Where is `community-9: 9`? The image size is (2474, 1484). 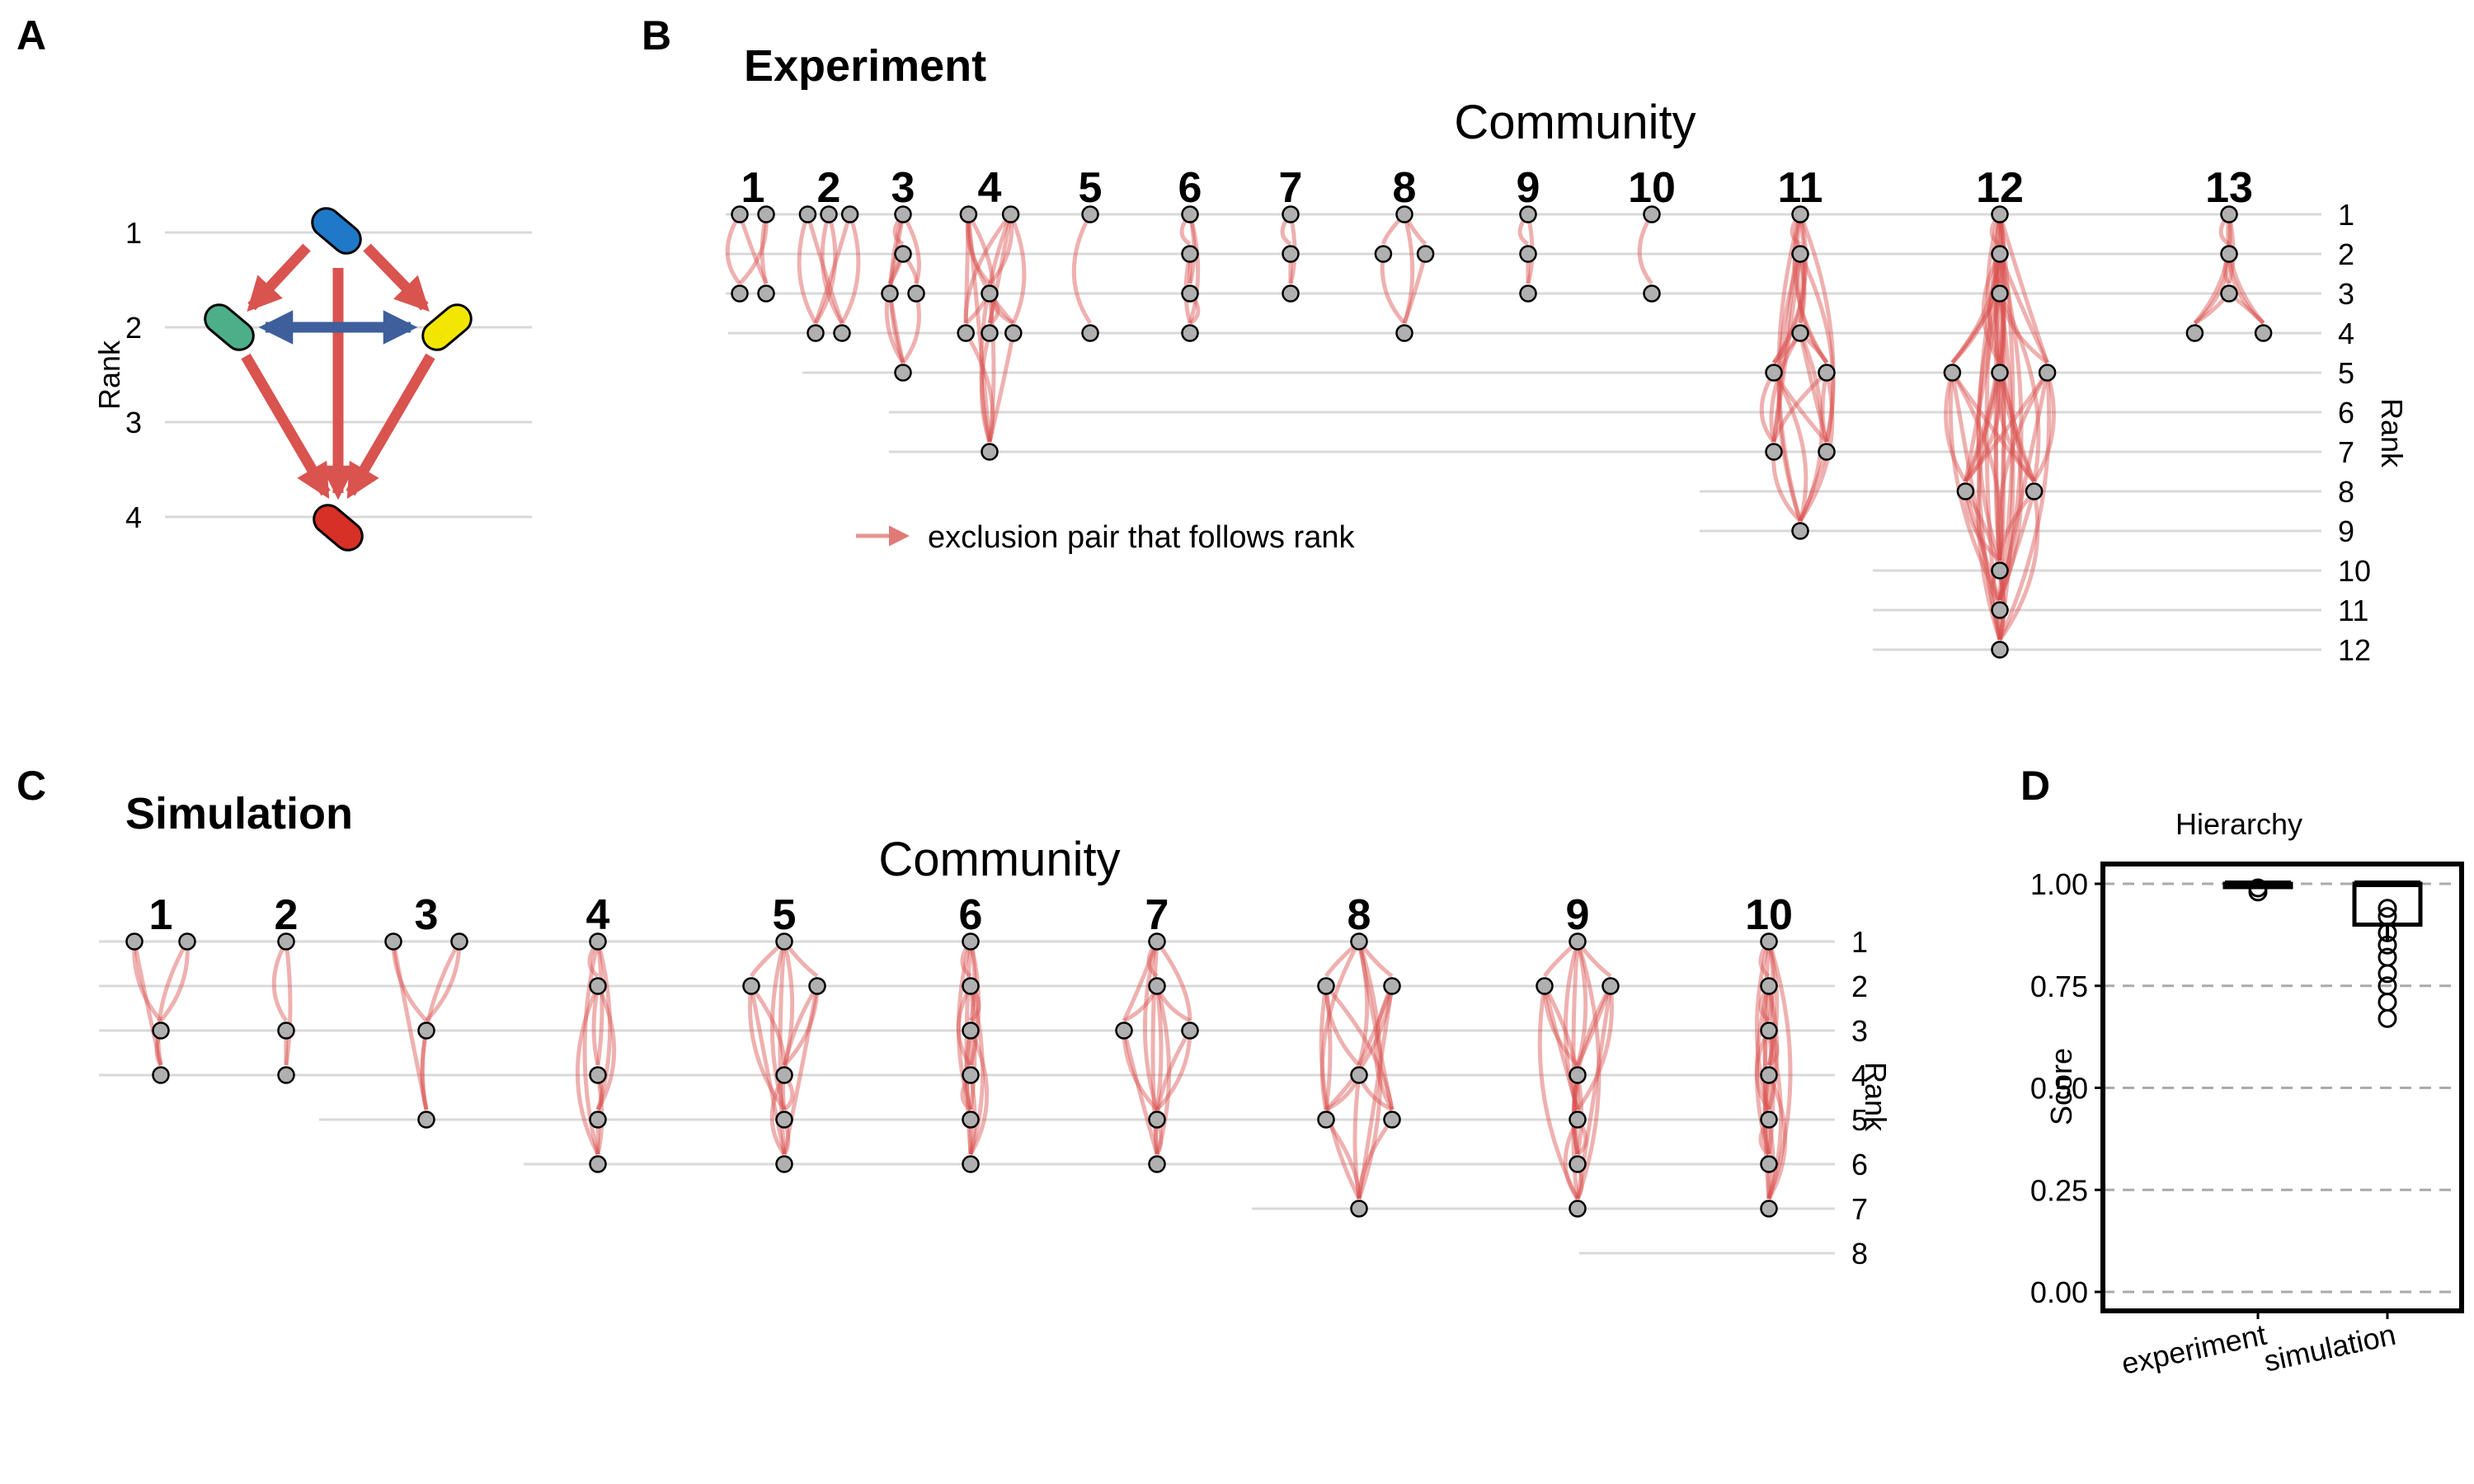
community-9: 9 is located at coordinates (1578, 1054).